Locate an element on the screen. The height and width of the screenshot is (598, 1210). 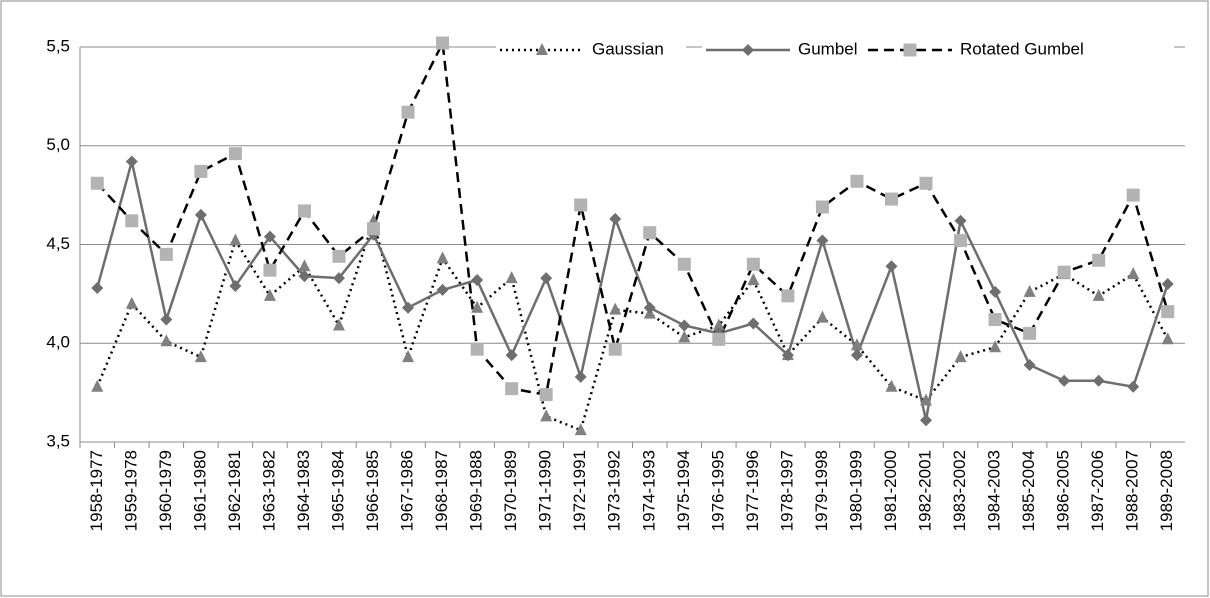
x-tick-label: 1964-1983 is located at coordinates (303, 490).